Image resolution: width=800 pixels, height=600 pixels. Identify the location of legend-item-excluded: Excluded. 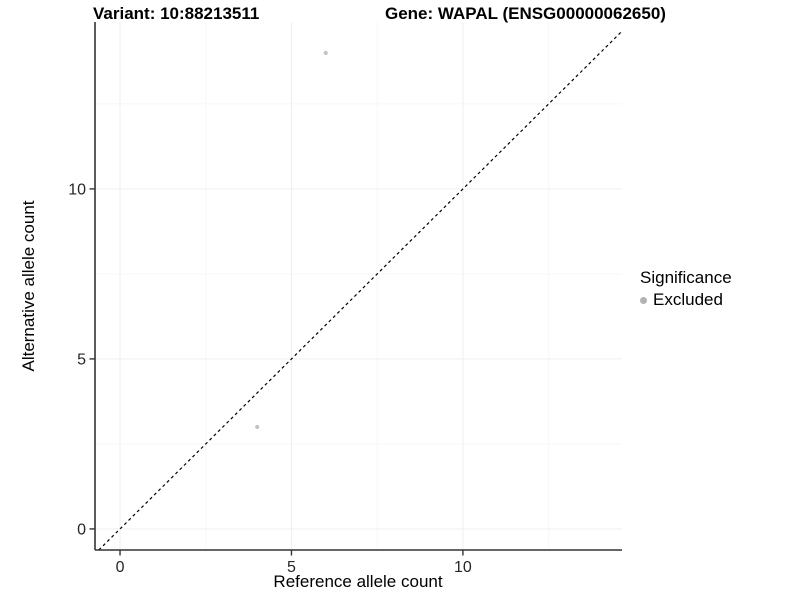
(686, 300).